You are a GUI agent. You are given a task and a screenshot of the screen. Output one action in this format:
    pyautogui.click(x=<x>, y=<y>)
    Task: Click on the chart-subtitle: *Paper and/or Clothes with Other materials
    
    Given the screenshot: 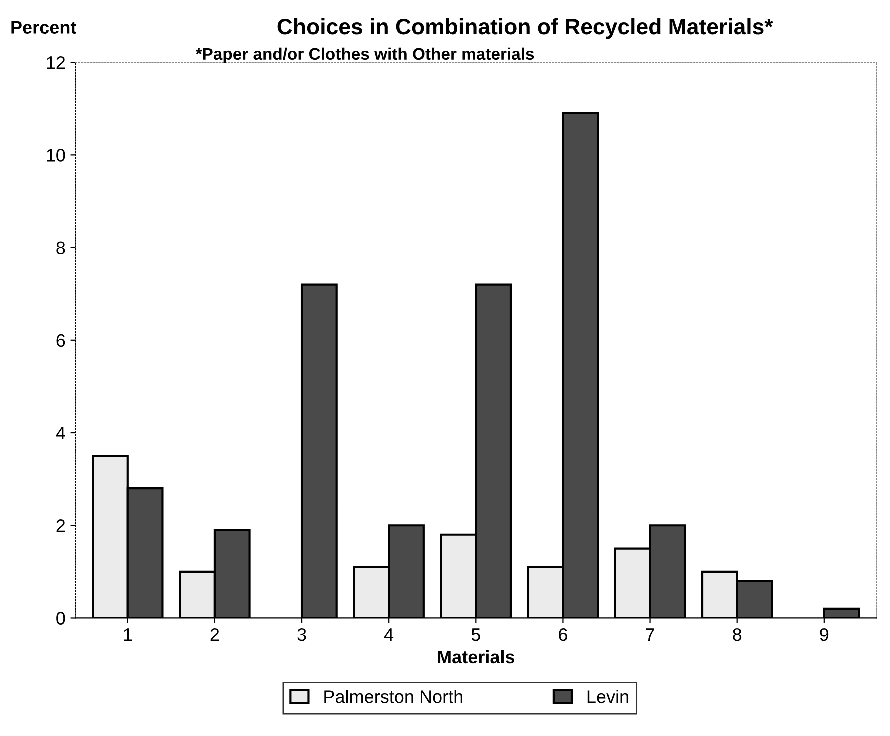 What is the action you would take?
    pyautogui.click(x=365, y=56)
    